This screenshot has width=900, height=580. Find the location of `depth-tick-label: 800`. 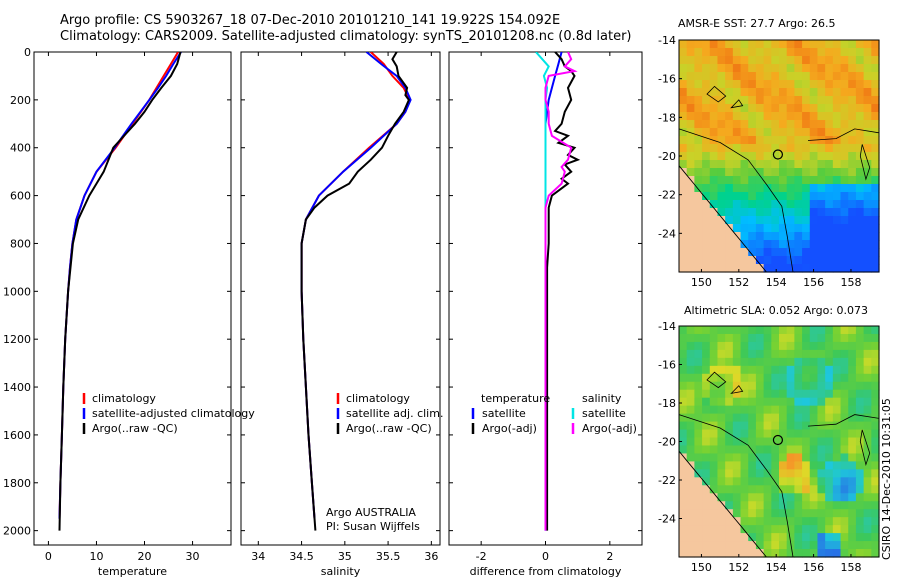

depth-tick-label: 800 is located at coordinates (20, 243).